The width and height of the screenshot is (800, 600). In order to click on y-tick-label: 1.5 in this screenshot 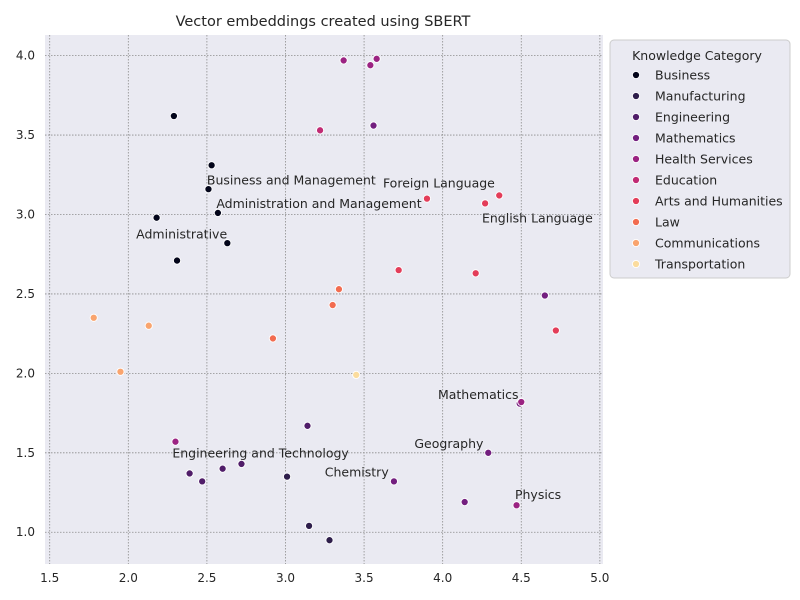, I will do `click(25, 453)`.